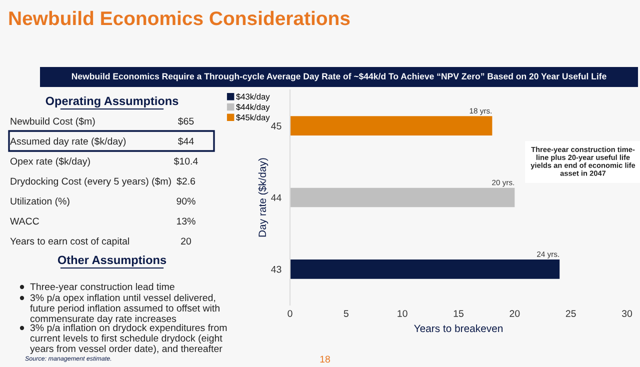 This screenshot has width=640, height=367. What do you see at coordinates (90, 182) in the screenshot?
I see `text: Drydocking Cost (every 5 years) ($m)` at bounding box center [90, 182].